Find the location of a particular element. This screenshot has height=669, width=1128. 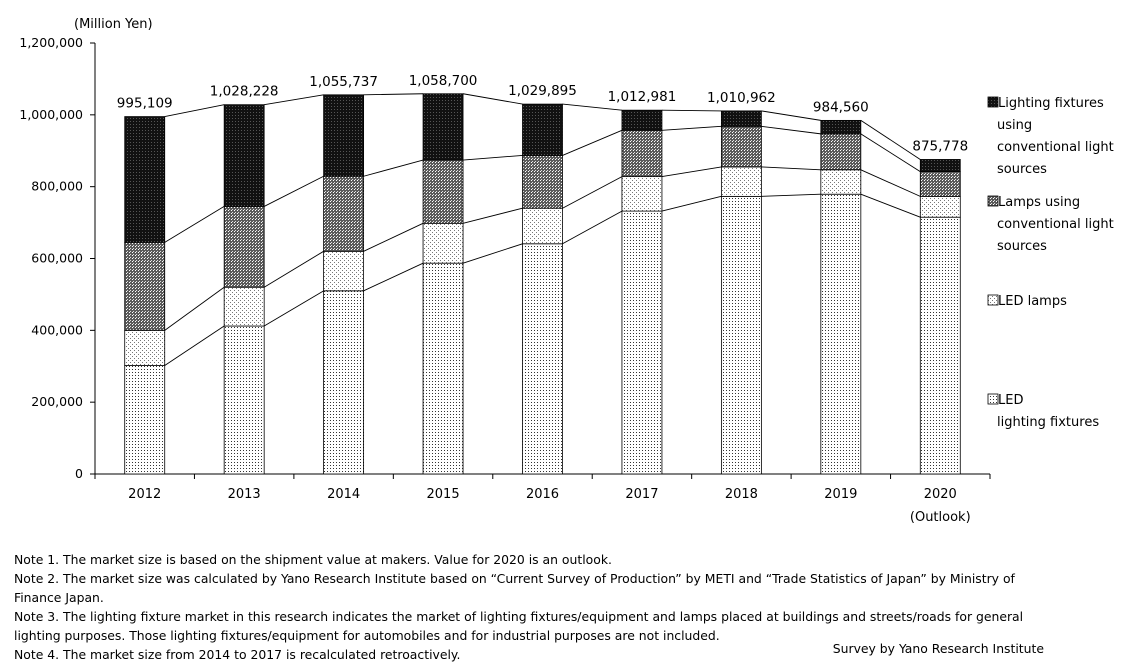

y-tick-label: 1,000,000 is located at coordinates (51, 114).